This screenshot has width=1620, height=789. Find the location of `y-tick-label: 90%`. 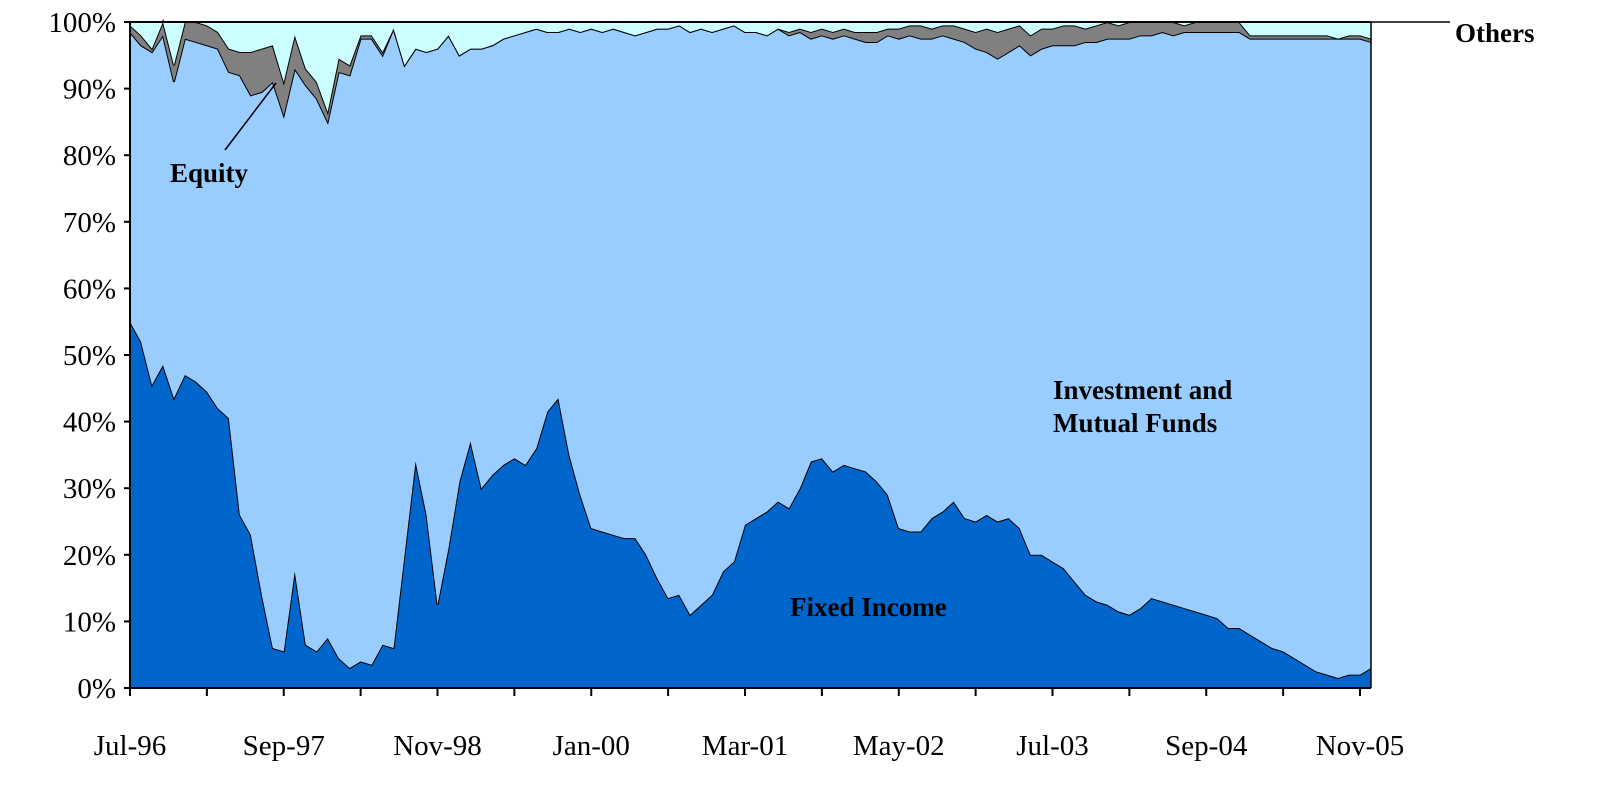

y-tick-label: 90% is located at coordinates (89, 90).